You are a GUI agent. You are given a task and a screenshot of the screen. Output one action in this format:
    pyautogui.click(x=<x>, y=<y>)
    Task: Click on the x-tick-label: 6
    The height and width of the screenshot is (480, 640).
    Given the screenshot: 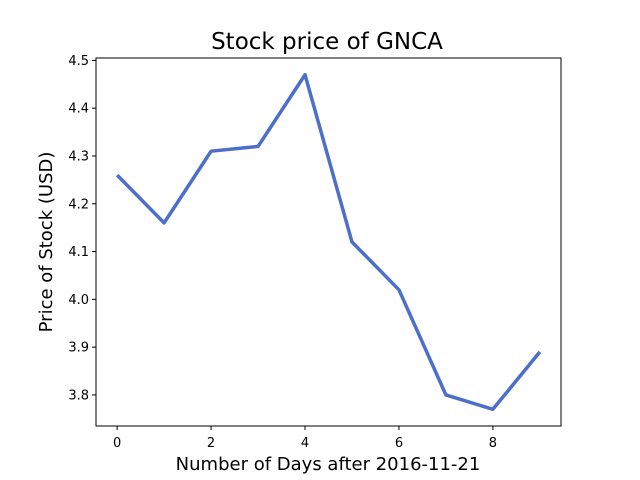 What is the action you would take?
    pyautogui.click(x=399, y=443)
    